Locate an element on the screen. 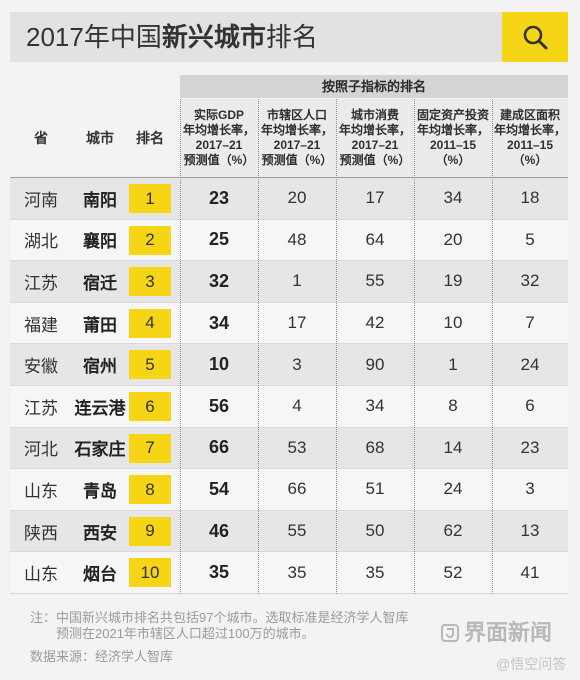 Image resolution: width=580 pixels, height=680 pixels. table-row: 福建 莆田 4 34 17 42 10 7 is located at coordinates (289, 323).